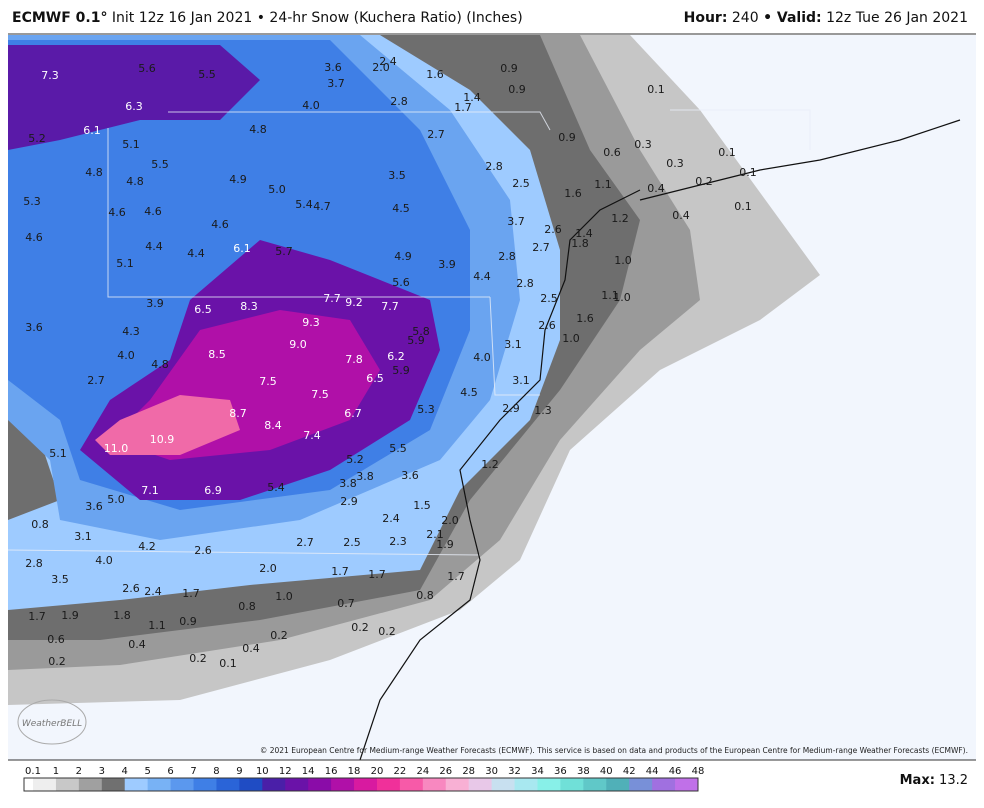  I want to click on snow-amount-label: 4.4, so click(196, 253).